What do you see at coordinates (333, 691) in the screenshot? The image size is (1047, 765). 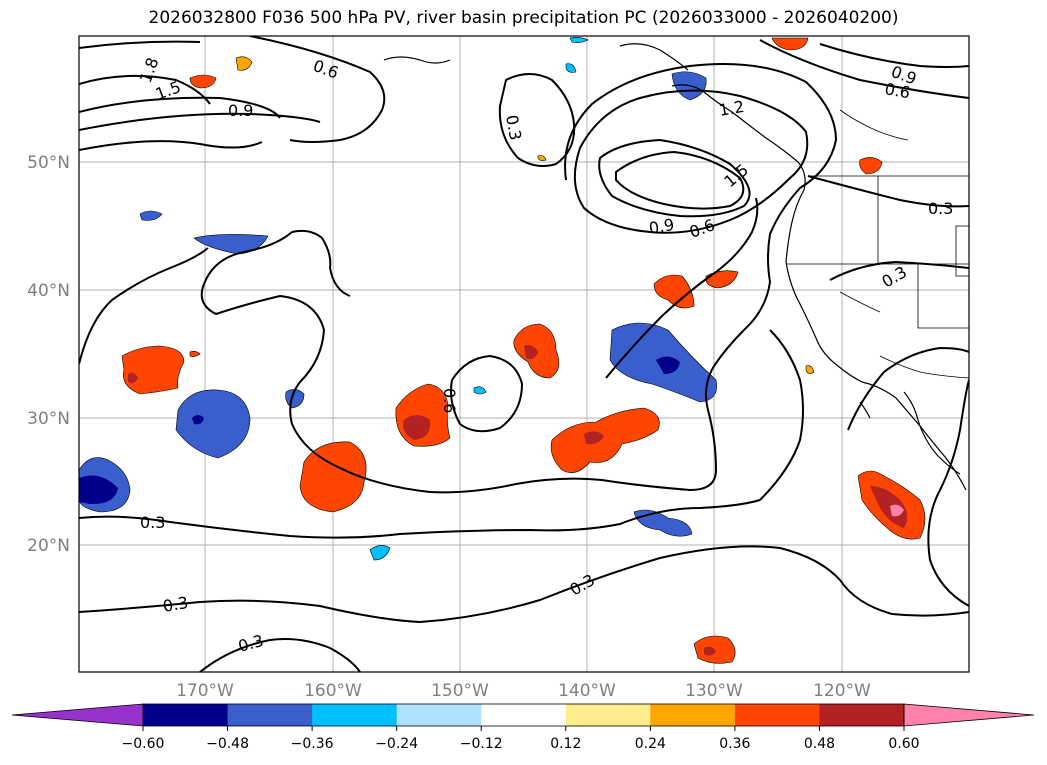 I see `lon-label: 160°W` at bounding box center [333, 691].